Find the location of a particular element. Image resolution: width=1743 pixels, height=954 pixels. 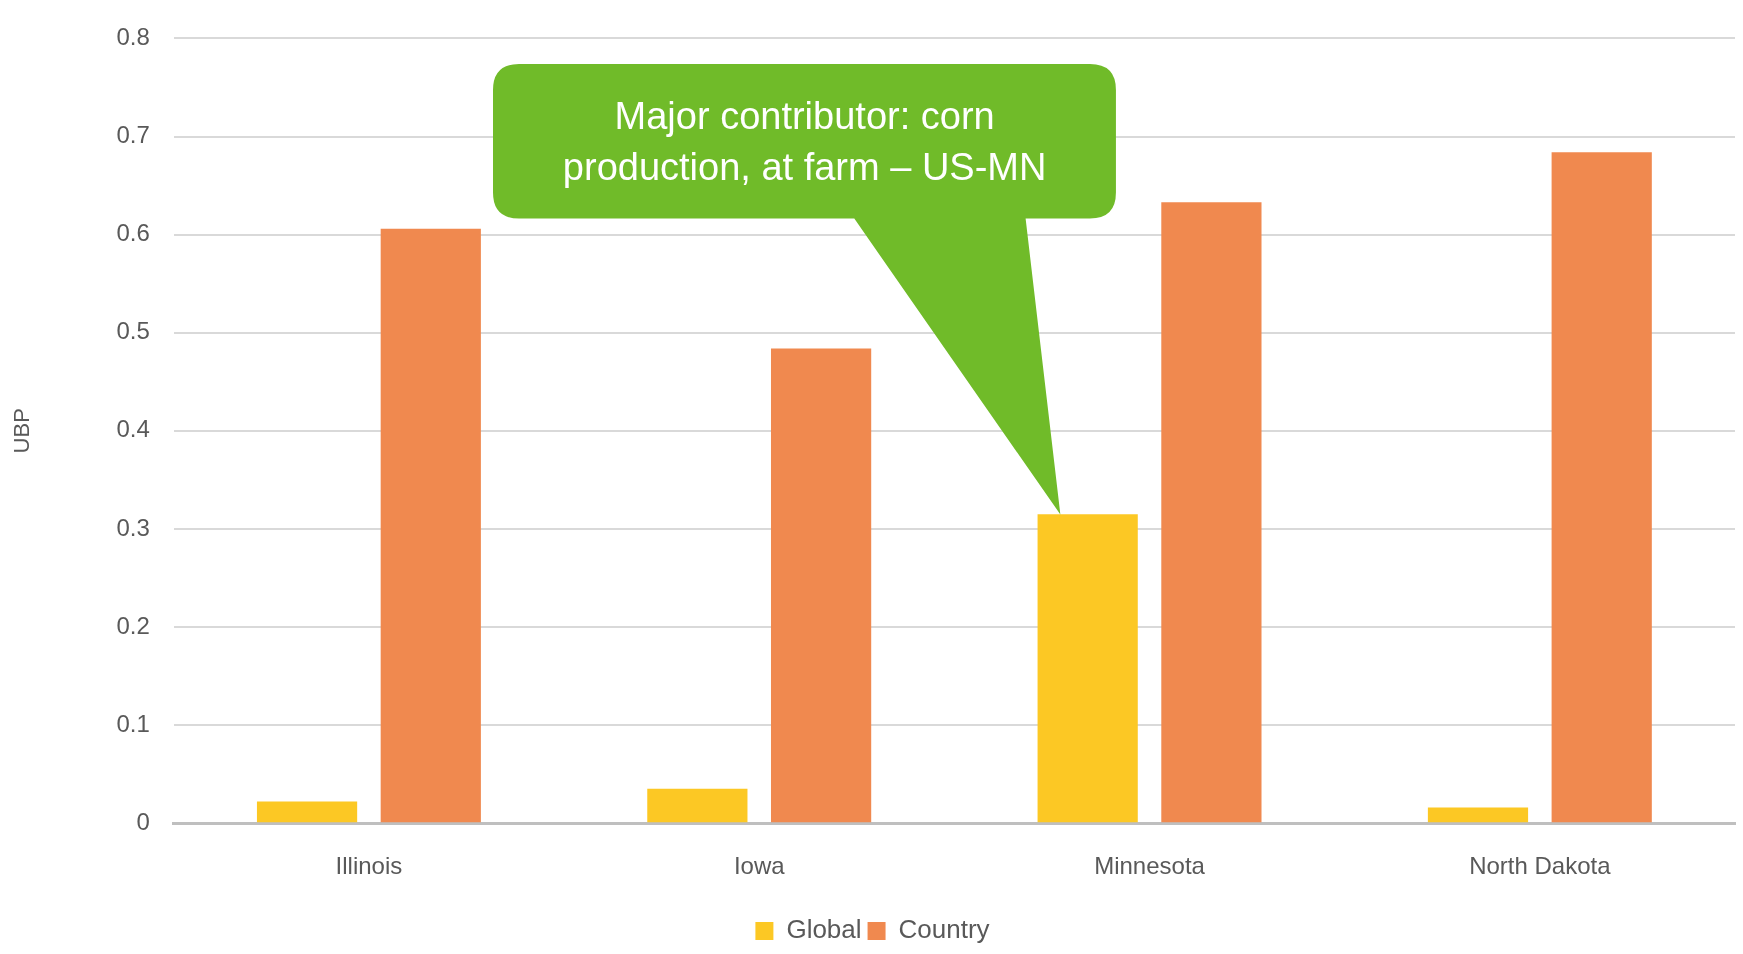

legend-label: Country is located at coordinates (944, 929).